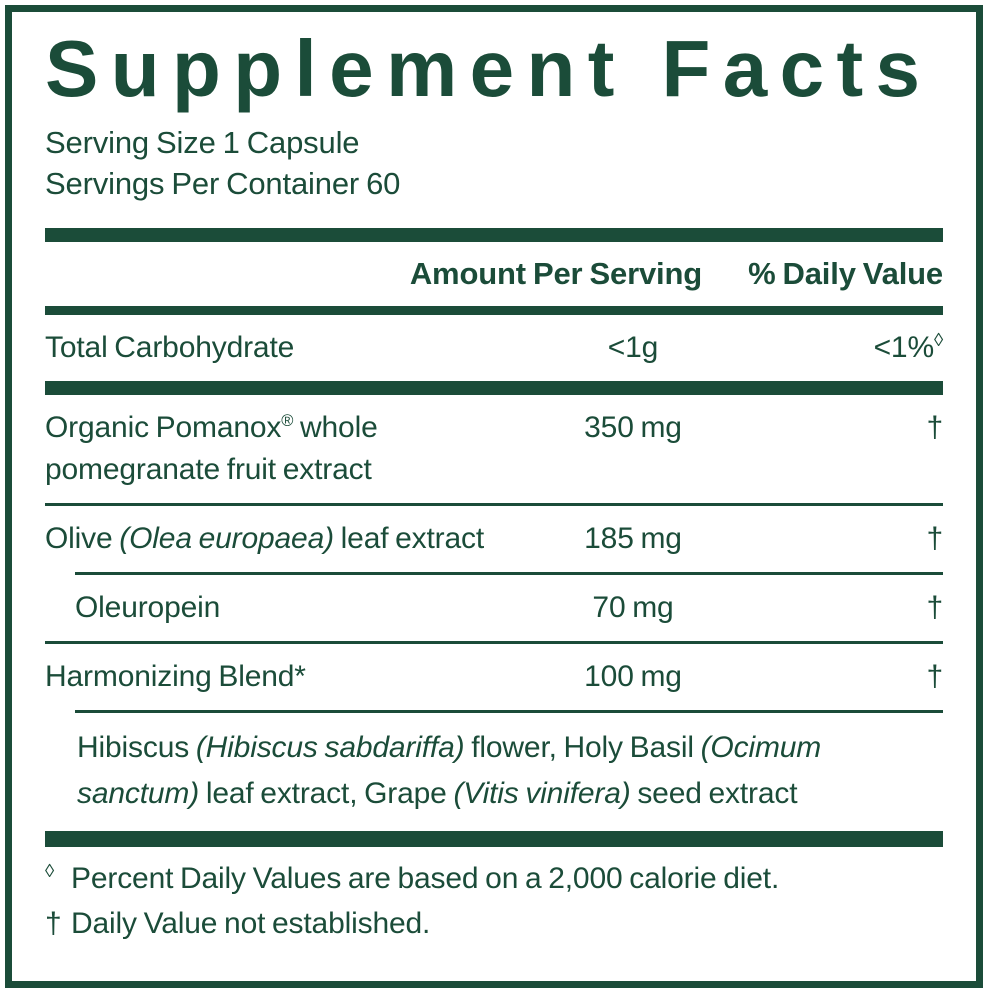 The image size is (993, 1000). Describe the element at coordinates (170, 347) in the screenshot. I see `nutrient-name: Total Carbohydrate` at that location.